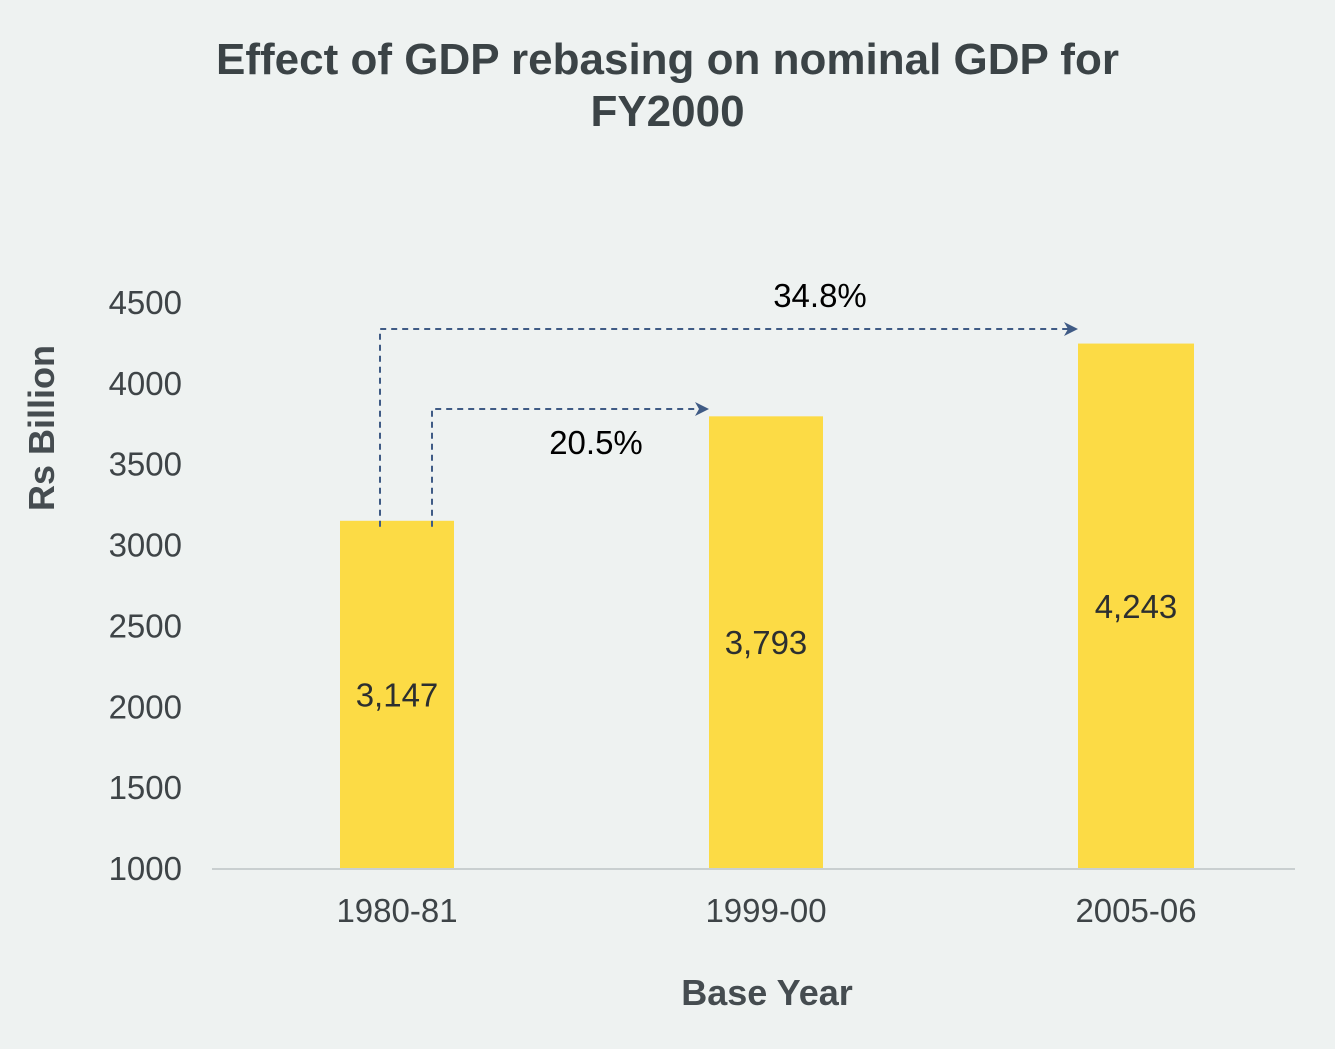 The width and height of the screenshot is (1335, 1049). I want to click on y-tick-label: 2000, so click(145, 706).